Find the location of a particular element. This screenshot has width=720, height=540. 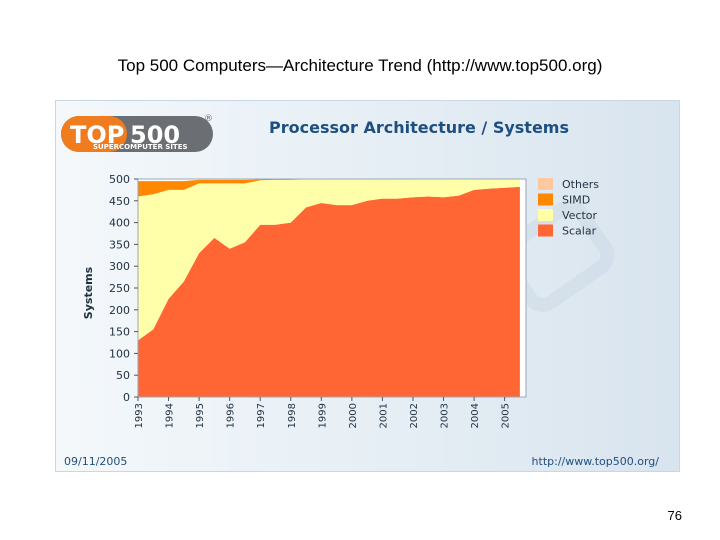

x-tick-label: 2003 is located at coordinates (445, 415).